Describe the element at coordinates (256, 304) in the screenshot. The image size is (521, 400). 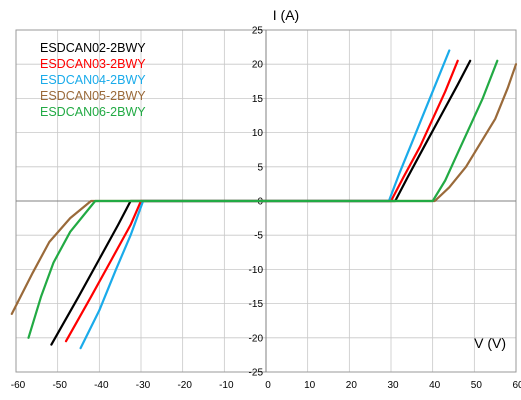
I see `y-tick-label: -15` at that location.